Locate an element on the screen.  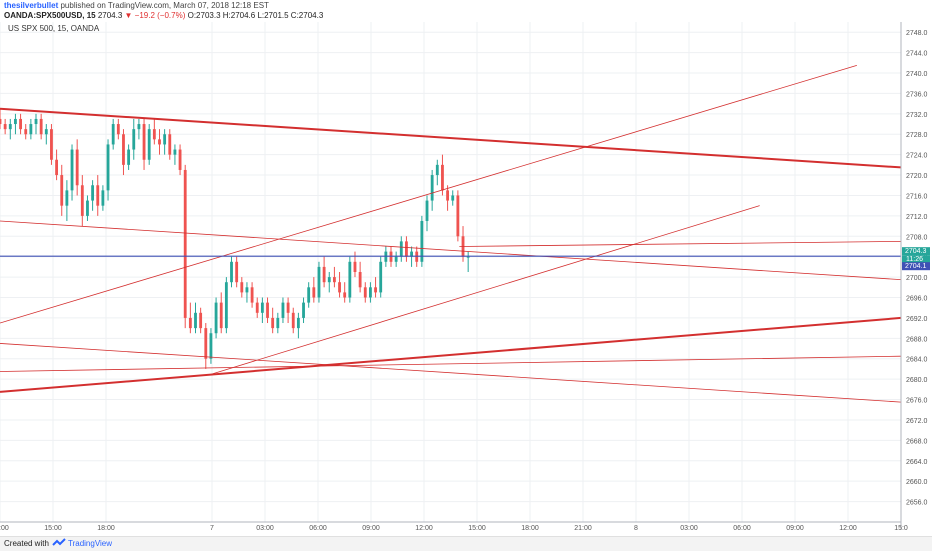
price-tick-label: 2716.0 is located at coordinates (917, 196).